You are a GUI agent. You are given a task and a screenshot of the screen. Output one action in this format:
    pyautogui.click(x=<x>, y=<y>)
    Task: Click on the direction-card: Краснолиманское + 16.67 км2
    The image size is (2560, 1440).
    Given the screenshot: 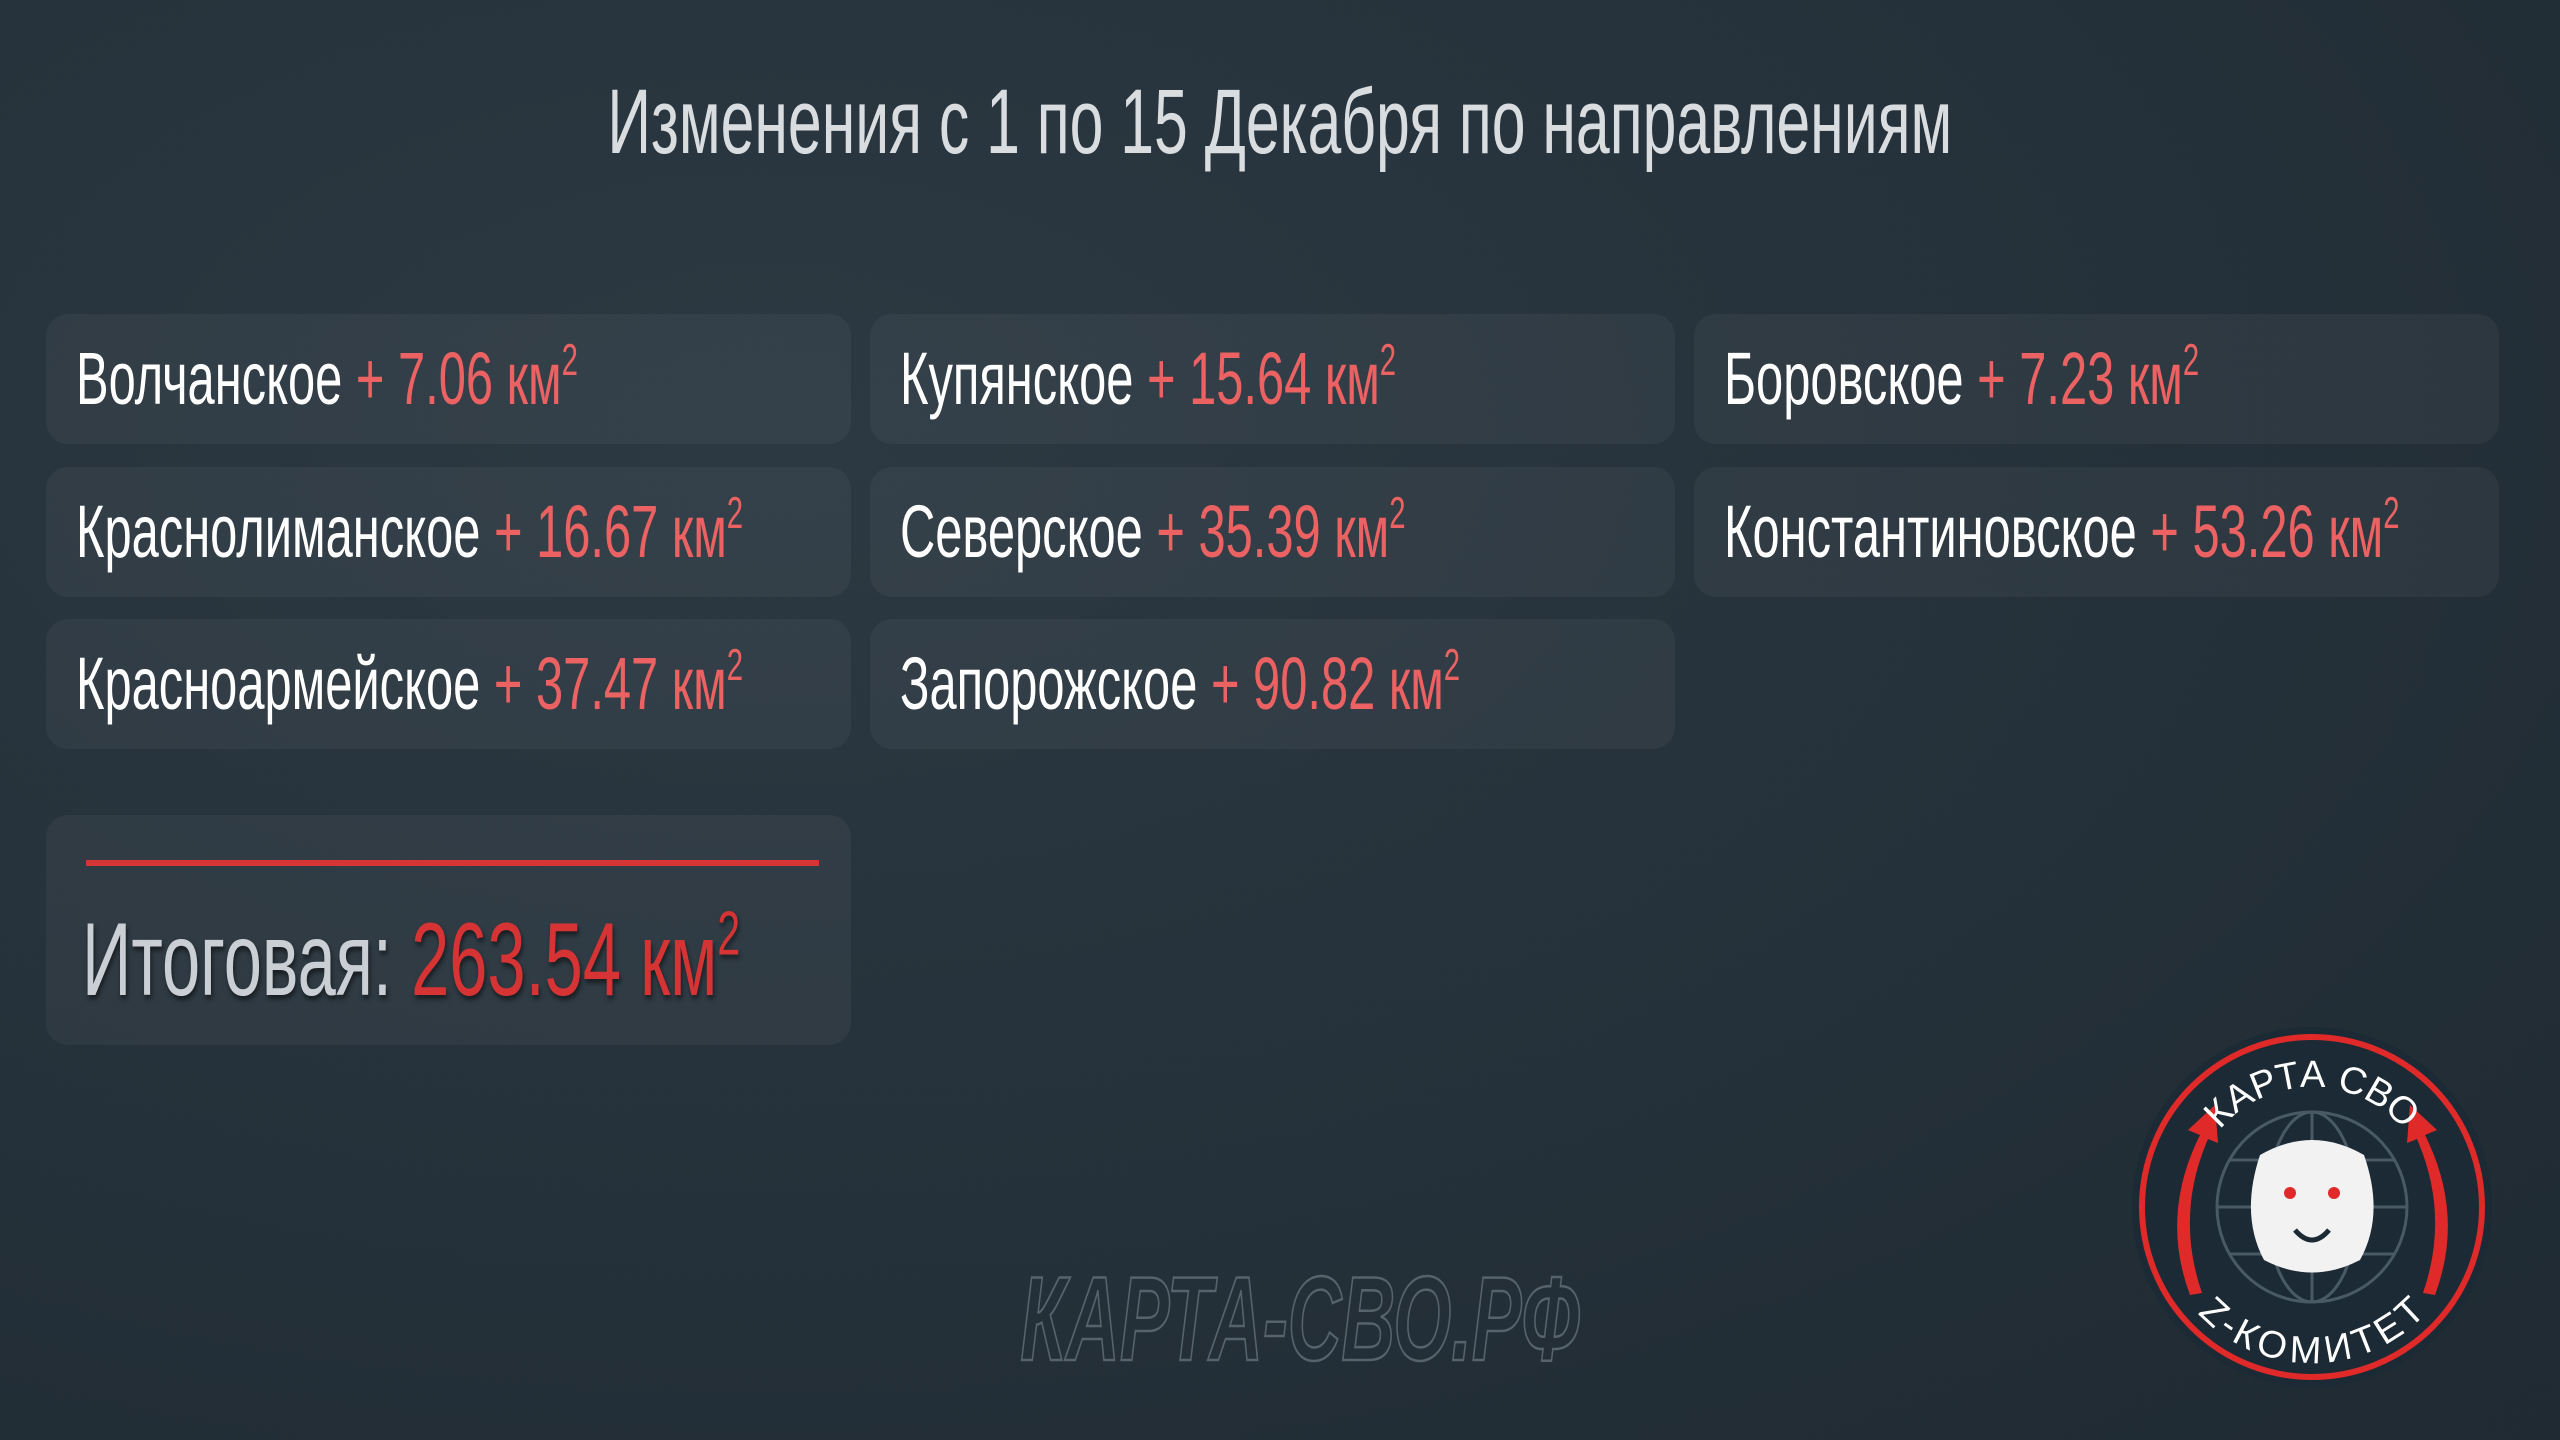 What is the action you would take?
    pyautogui.click(x=448, y=532)
    